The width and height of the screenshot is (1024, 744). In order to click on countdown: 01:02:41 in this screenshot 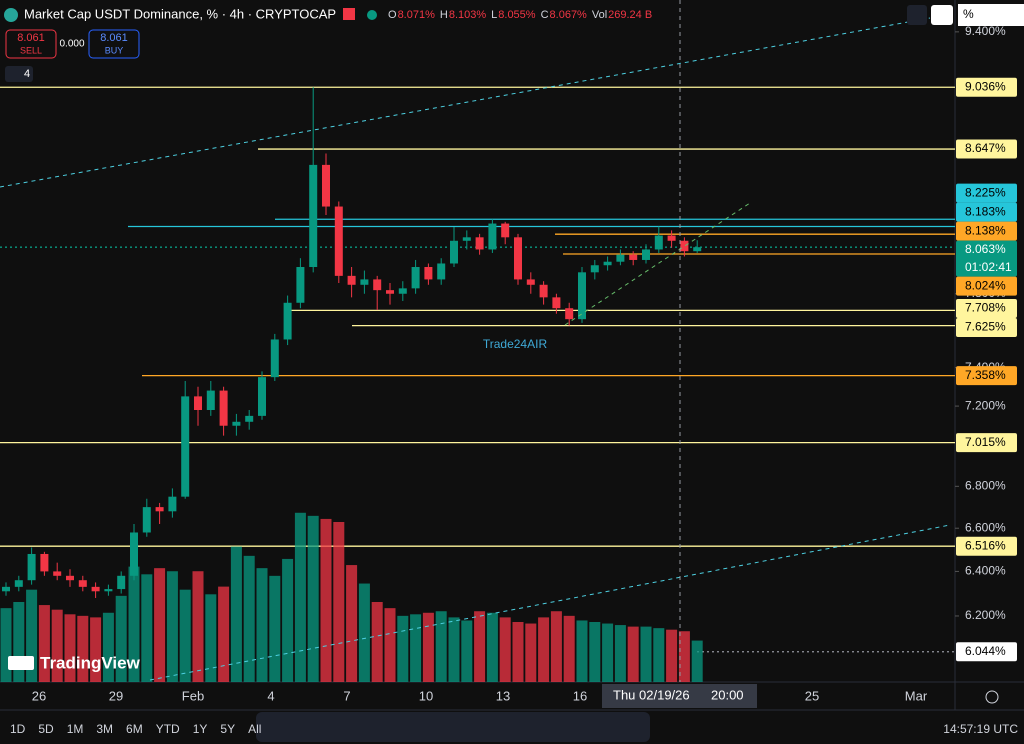, I will do `click(988, 267)`.